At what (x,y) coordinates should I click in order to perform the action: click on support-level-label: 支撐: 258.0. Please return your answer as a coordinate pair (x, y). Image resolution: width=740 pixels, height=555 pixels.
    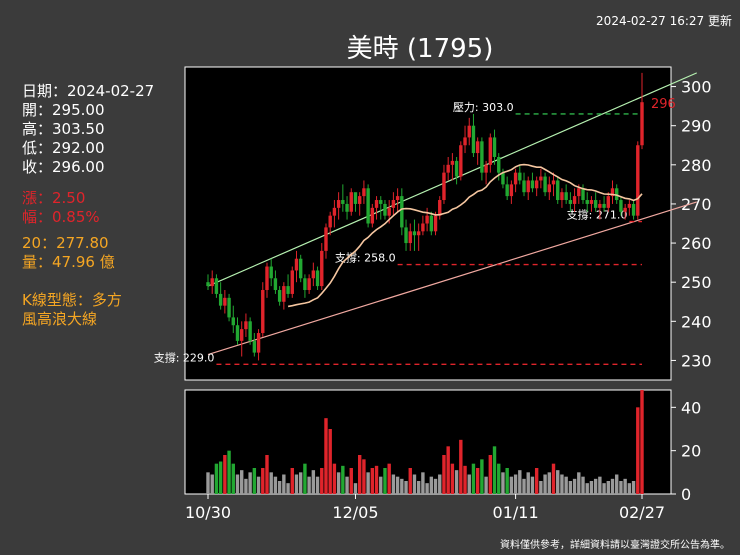
    Looking at the image, I should click on (365, 258).